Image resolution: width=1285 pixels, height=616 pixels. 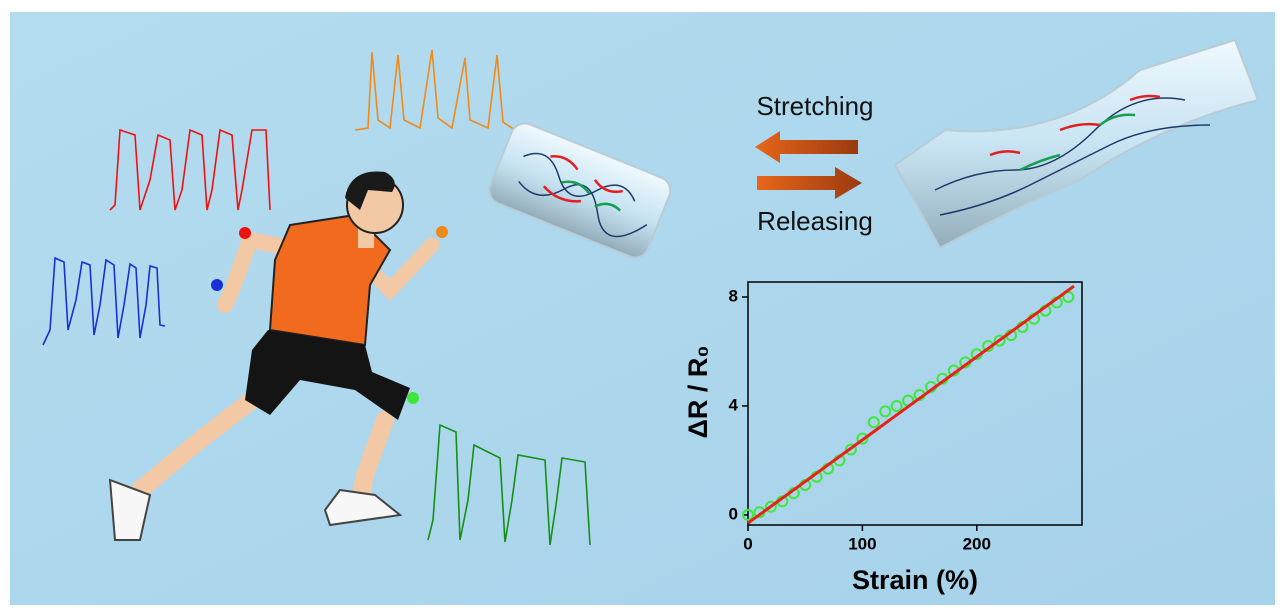 I want to click on x-tick-label: 200, so click(x=977, y=543).